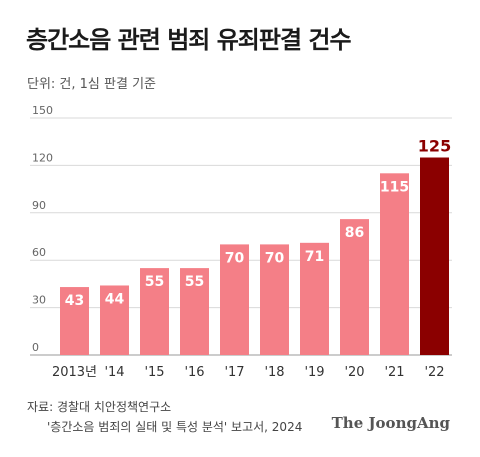 The image size is (480, 457). What do you see at coordinates (390, 423) in the screenshot?
I see `publisher-logo: The JoongAng` at bounding box center [390, 423].